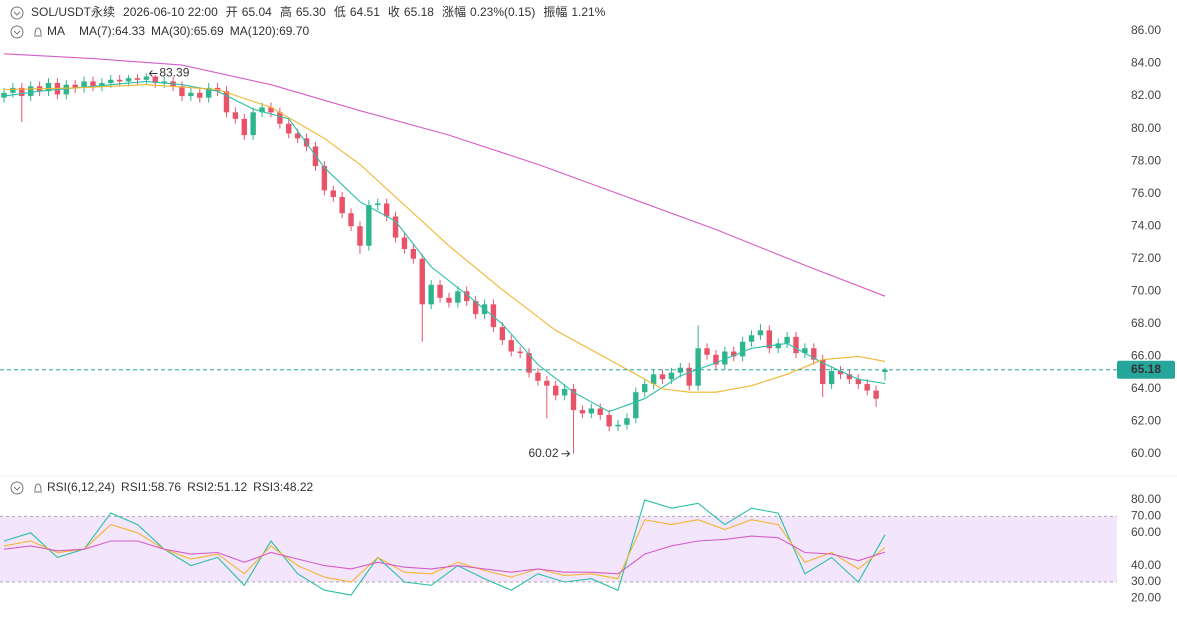  I want to click on legend-entry: MA(7):64.33, so click(112, 31).